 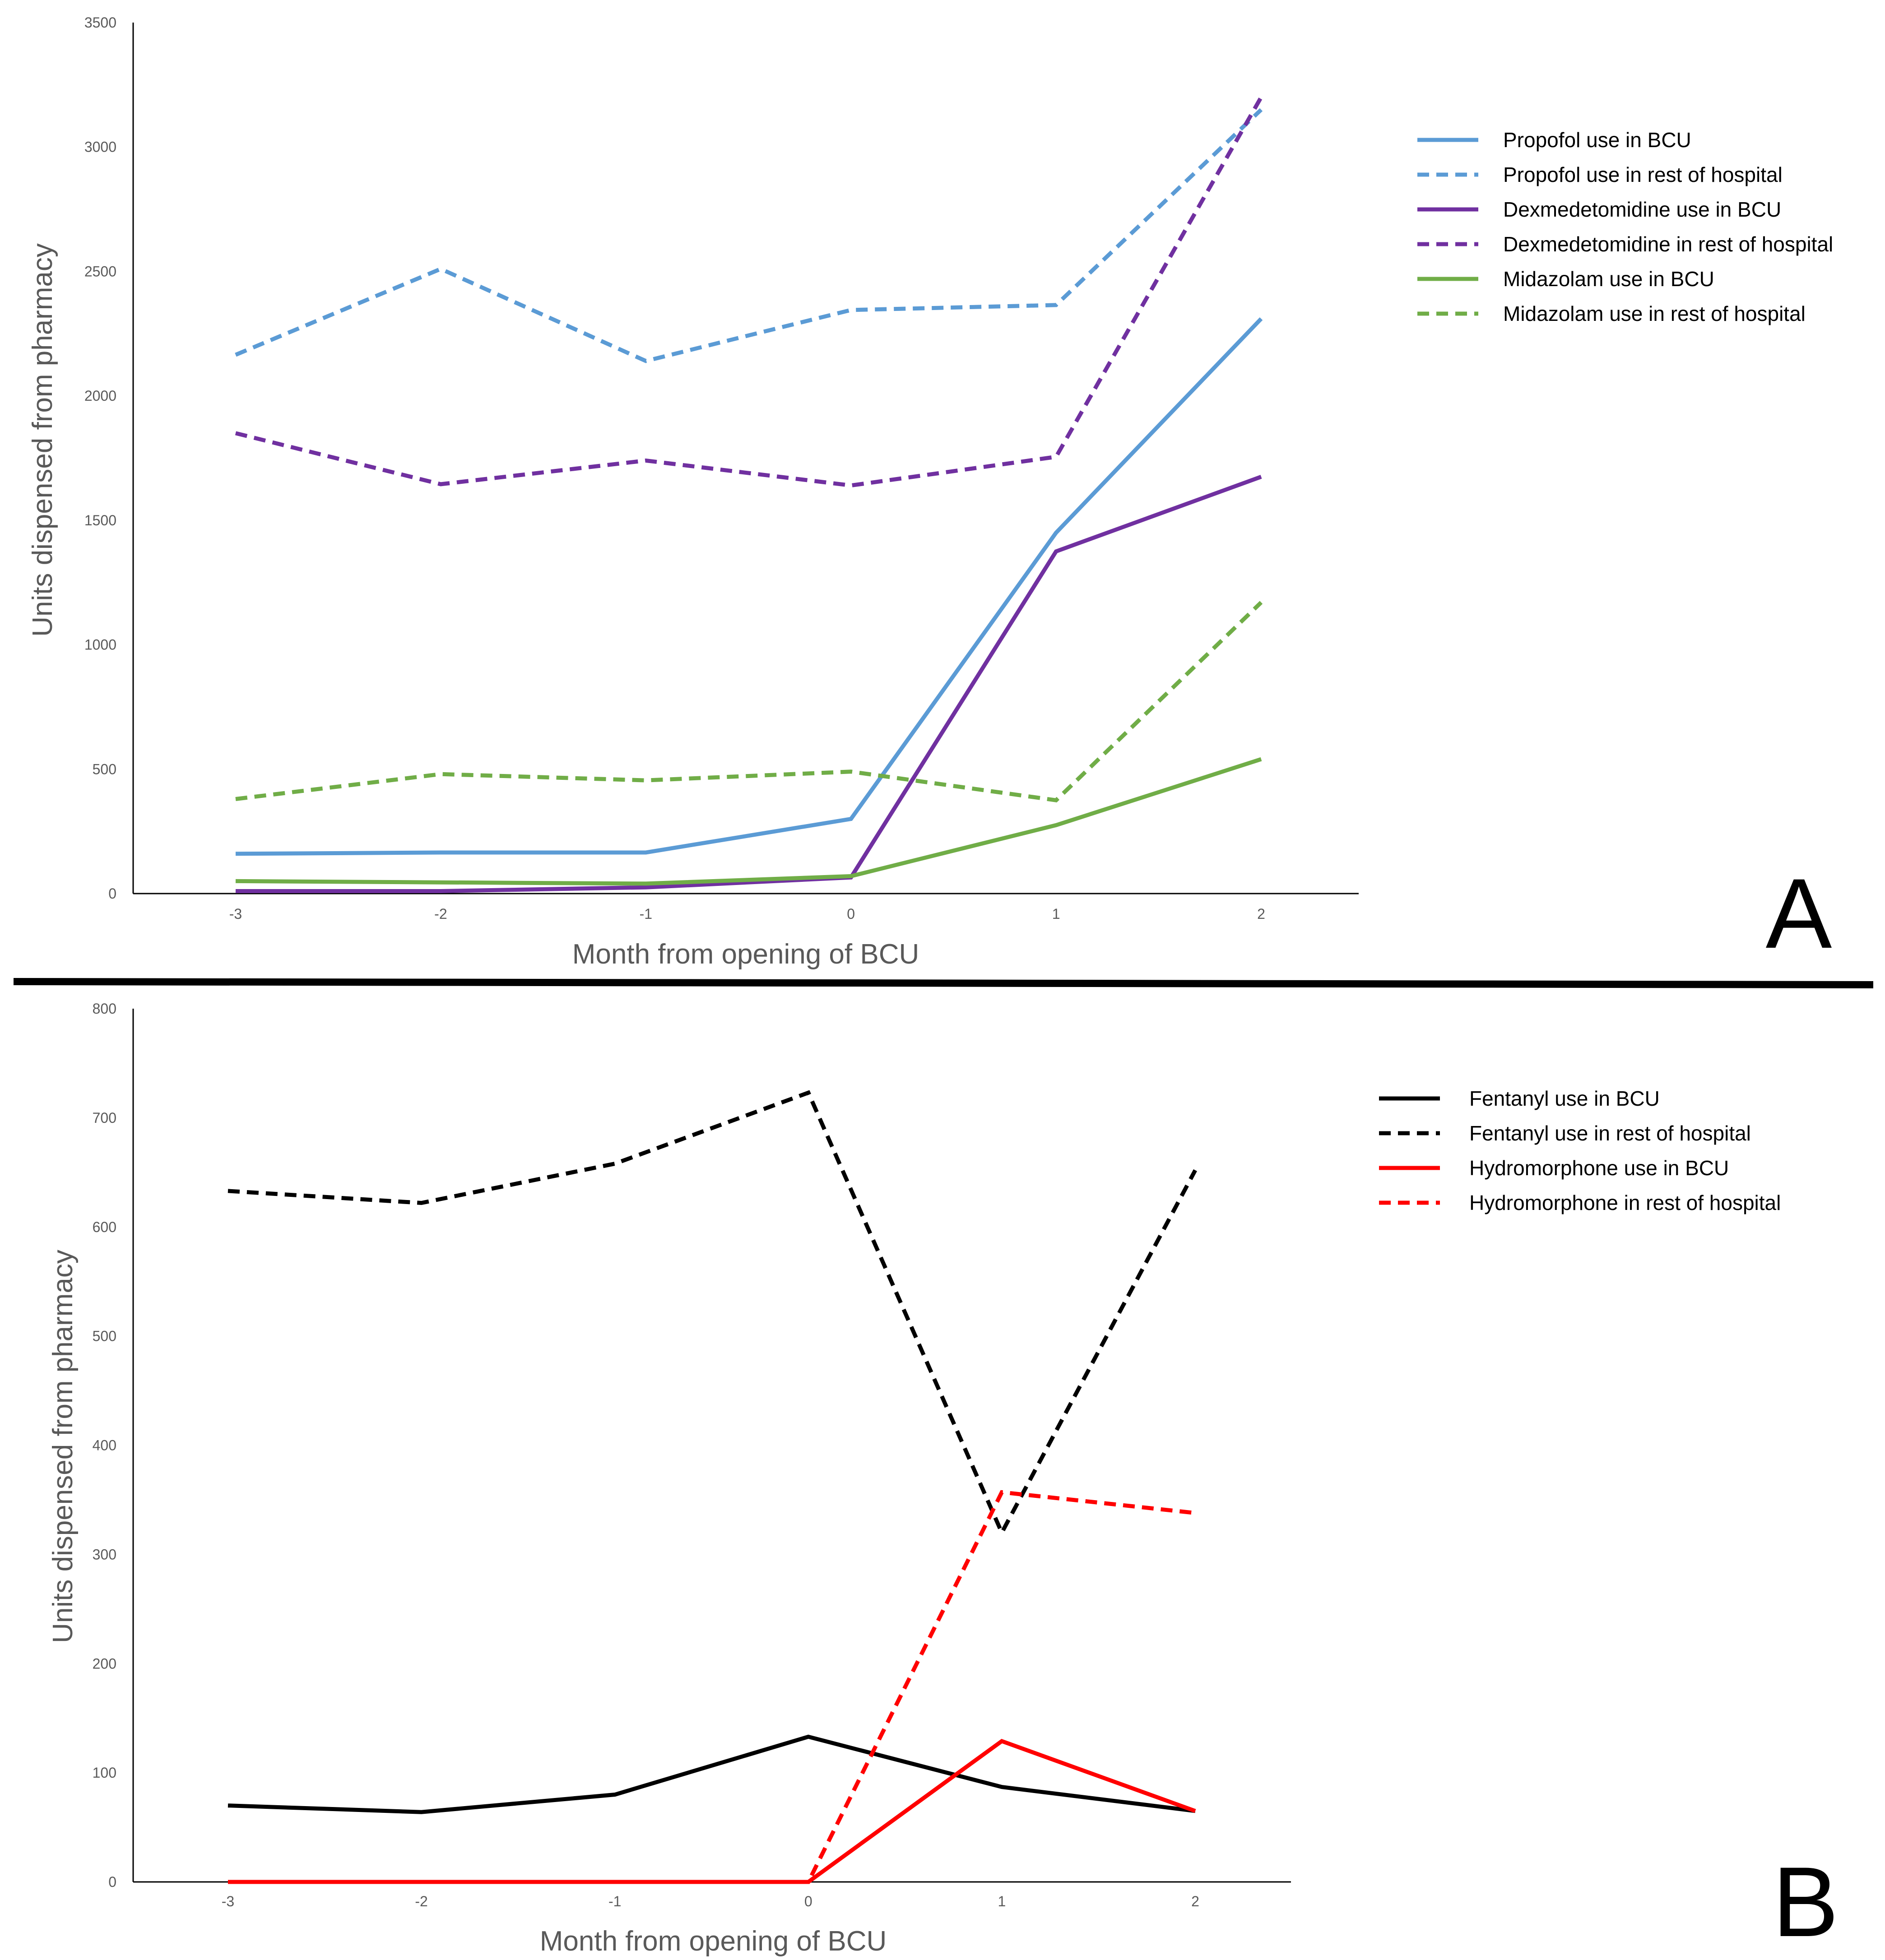 What do you see at coordinates (1643, 174) in the screenshot?
I see `legend-label: Propofol use in rest of hospital` at bounding box center [1643, 174].